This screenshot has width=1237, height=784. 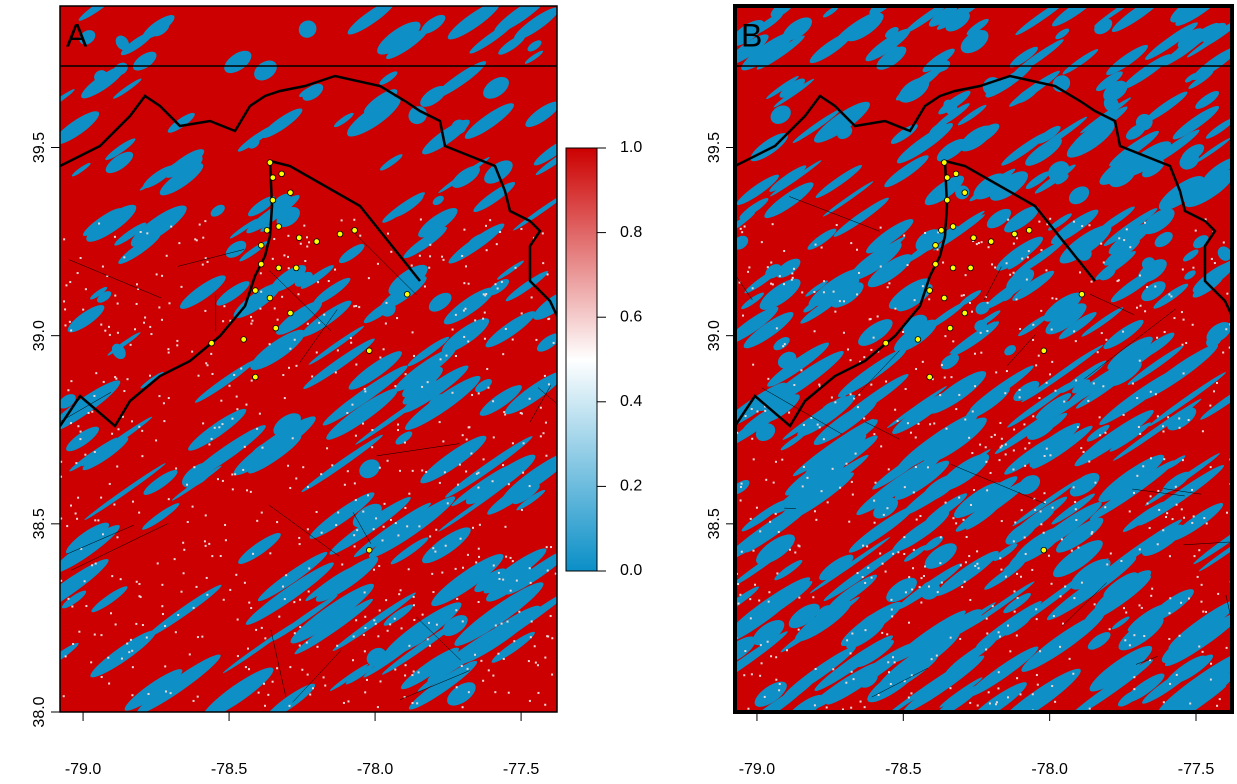 What do you see at coordinates (631, 401) in the screenshot?
I see `colorbar-tick-label: 0.4` at bounding box center [631, 401].